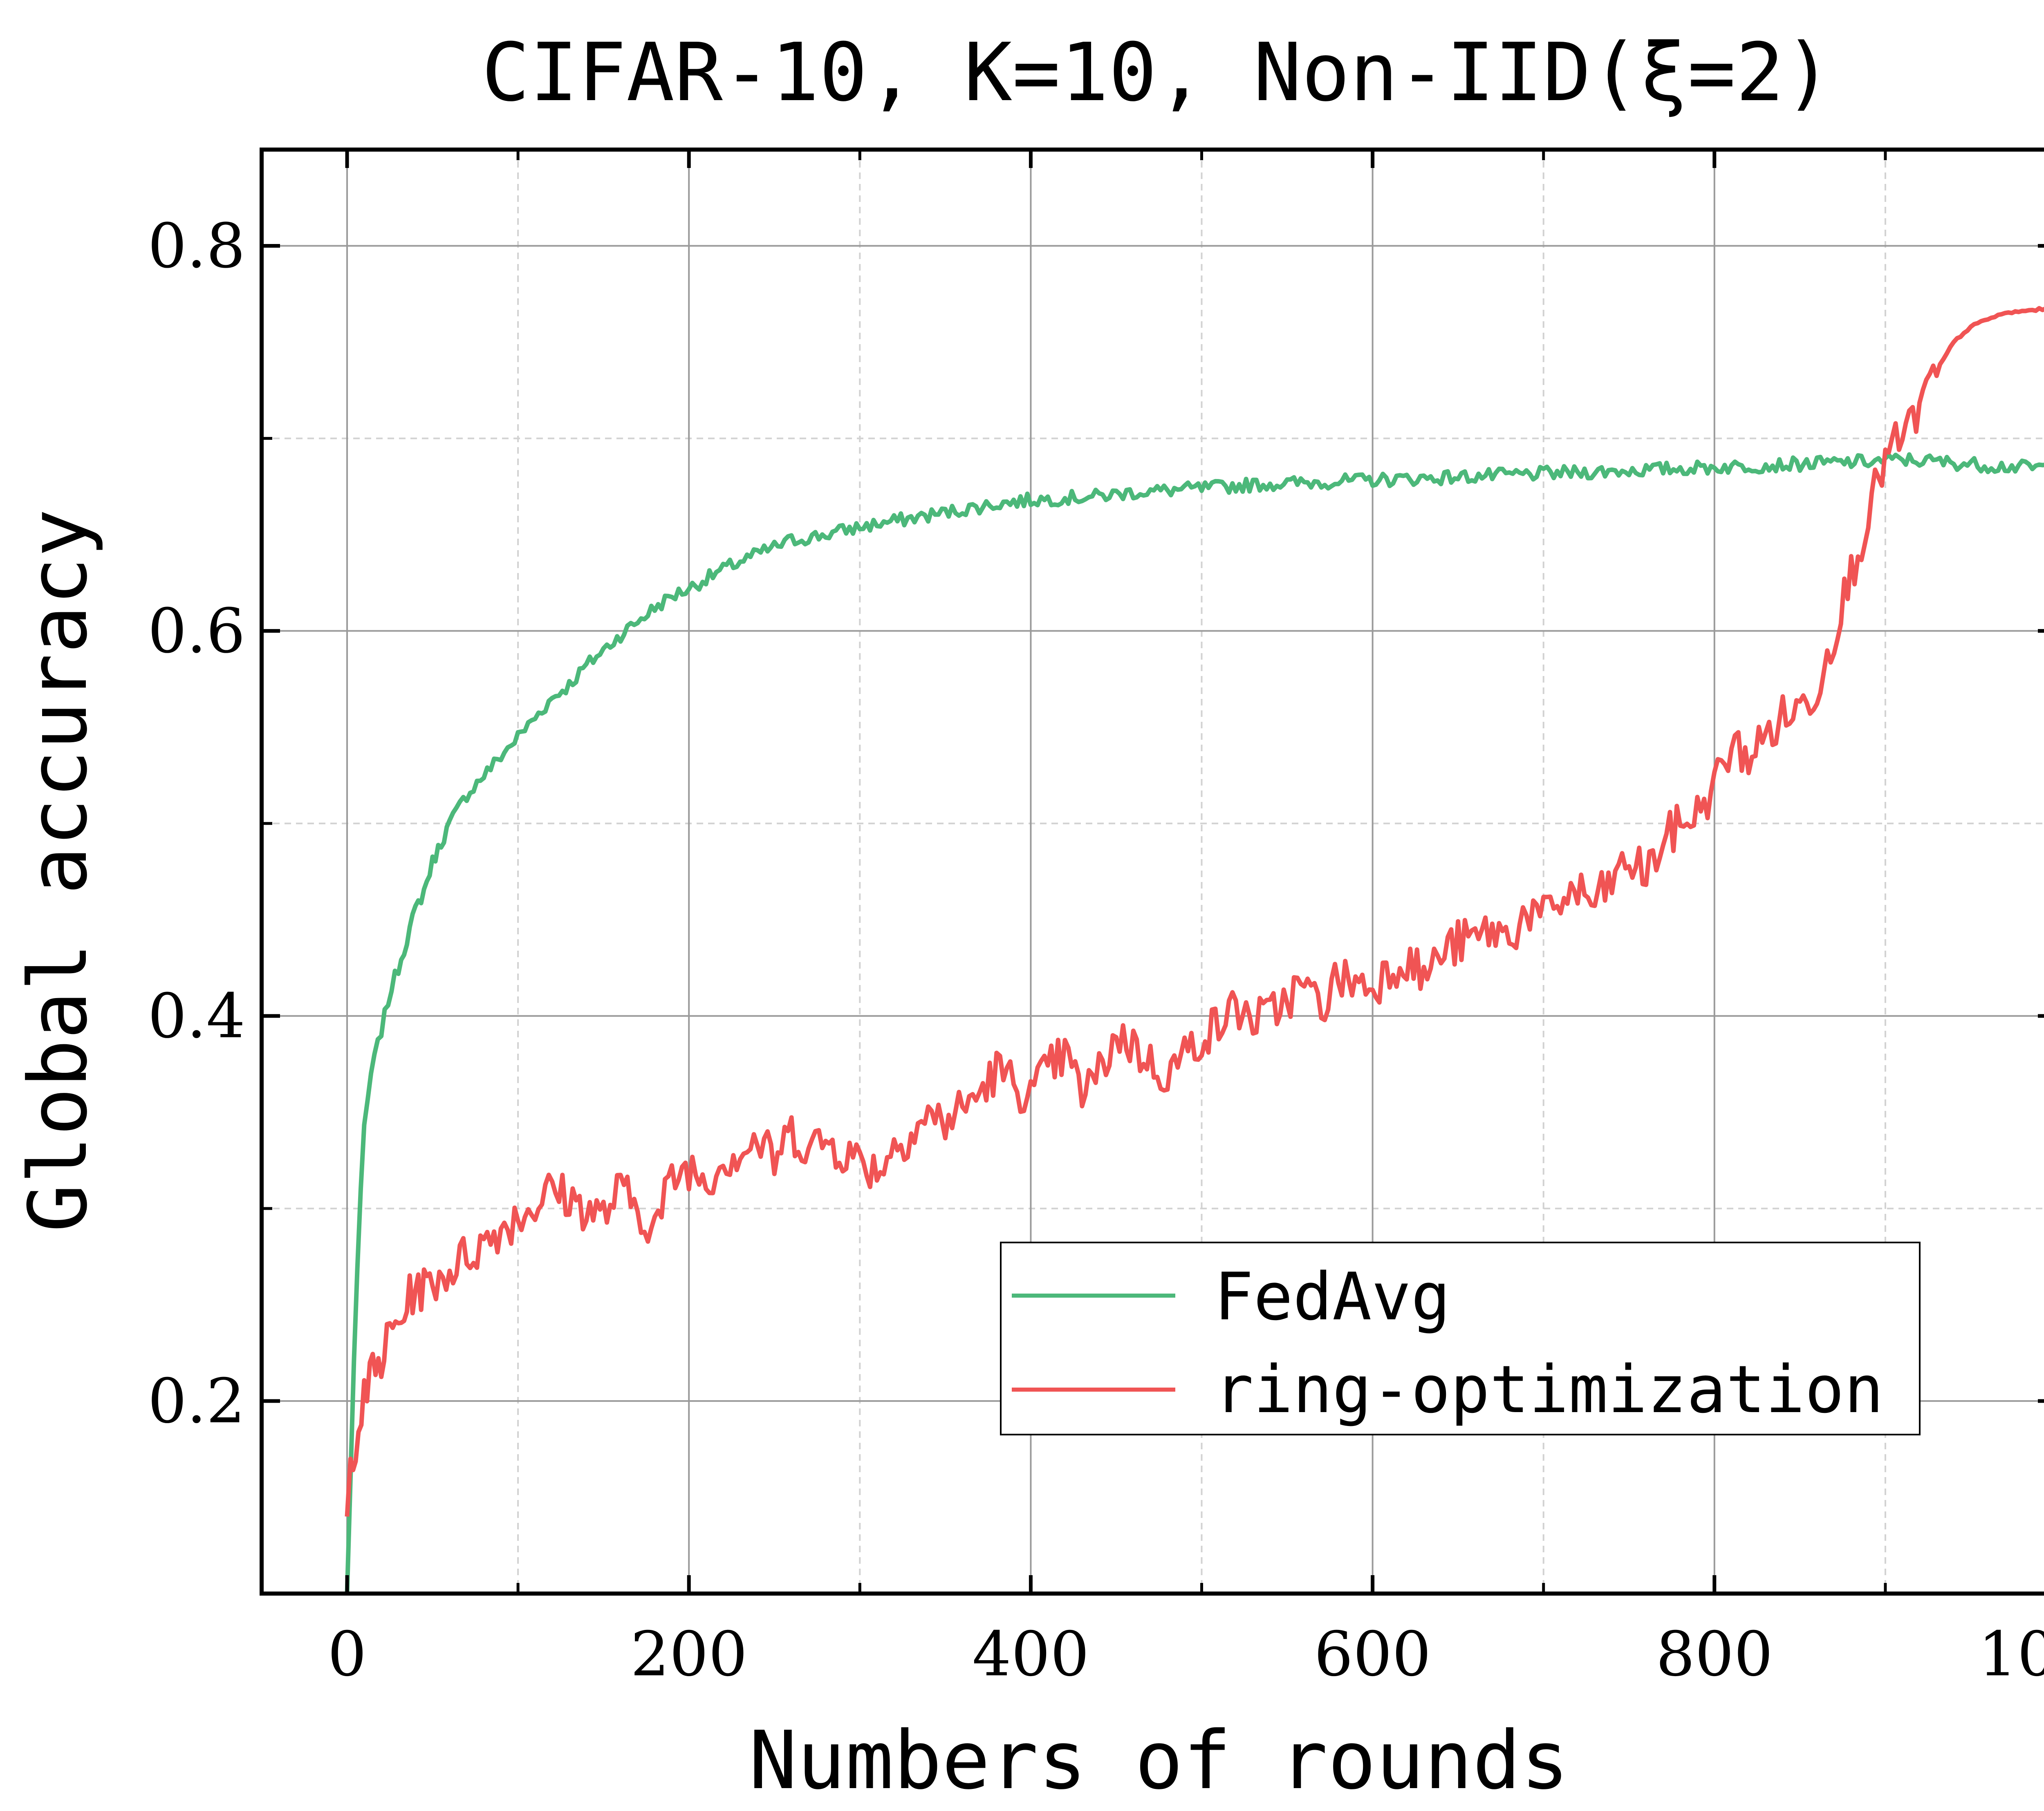  What do you see at coordinates (197, 246) in the screenshot?
I see `y-tick-label: 0.8` at bounding box center [197, 246].